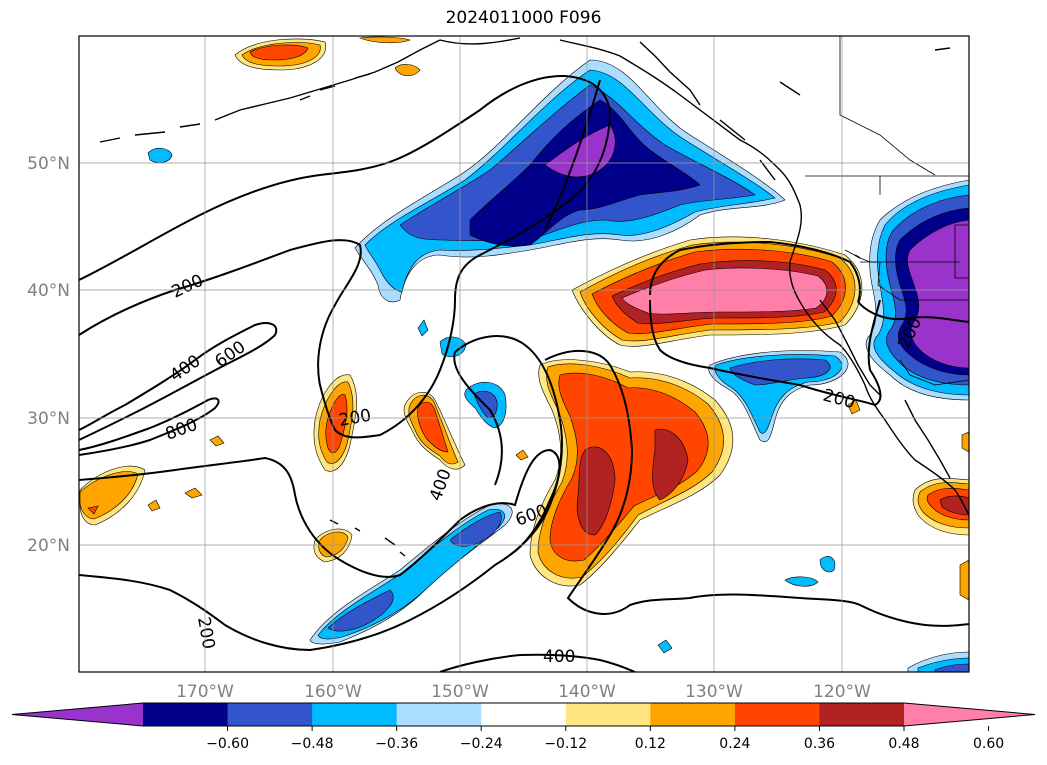  Describe the element at coordinates (205, 692) in the screenshot. I see `lon-label-170w: 170°W` at that location.